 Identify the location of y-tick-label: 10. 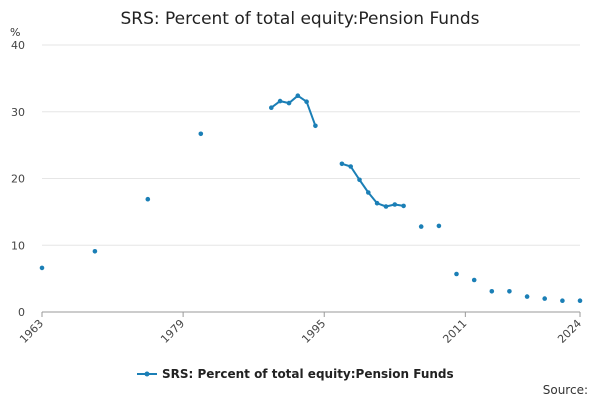
(18, 245).